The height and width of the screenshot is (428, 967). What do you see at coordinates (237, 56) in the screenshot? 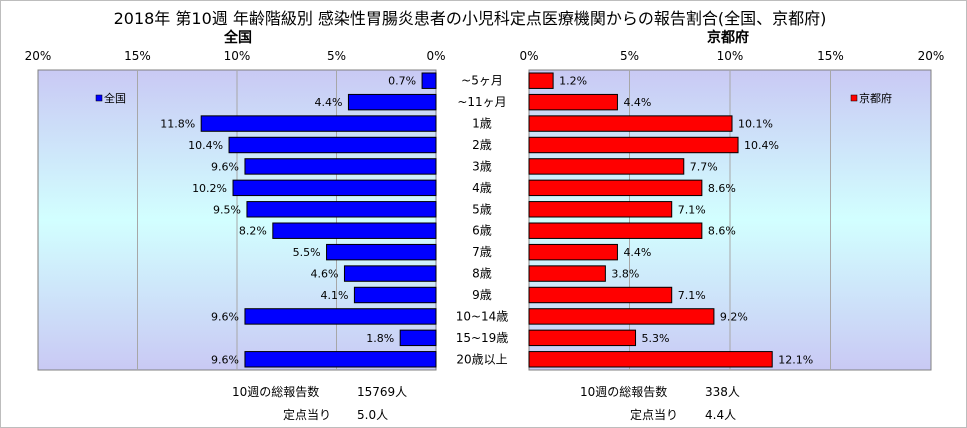
I see `national-tick-label: 10%` at bounding box center [237, 56].